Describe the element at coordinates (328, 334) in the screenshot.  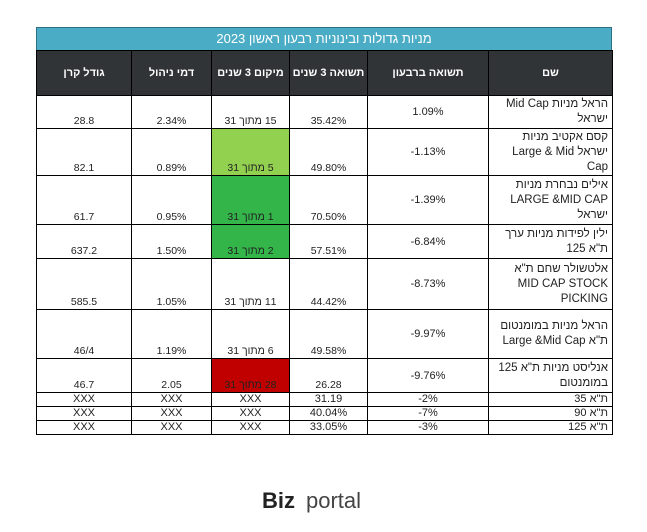
I see `return-3y-cell: 49.58%` at that location.